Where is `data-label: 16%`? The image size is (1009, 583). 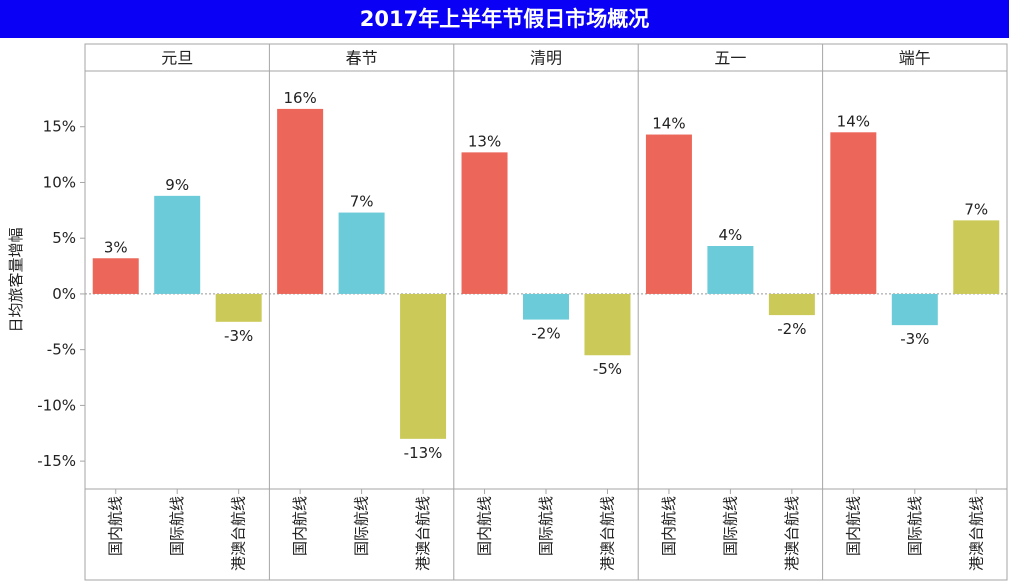 data-label: 16% is located at coordinates (299, 98).